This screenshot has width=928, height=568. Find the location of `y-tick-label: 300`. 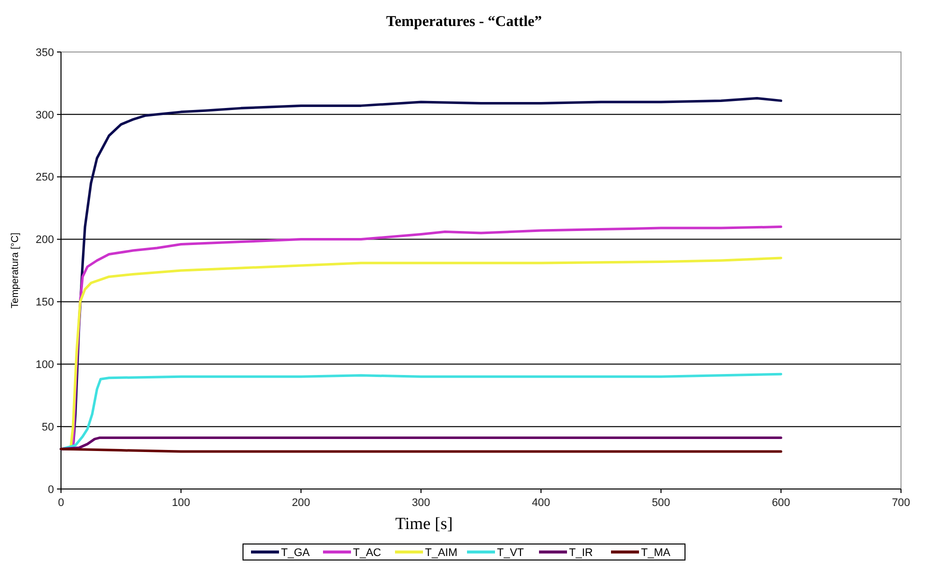

y-tick-label: 300 is located at coordinates (45, 115).